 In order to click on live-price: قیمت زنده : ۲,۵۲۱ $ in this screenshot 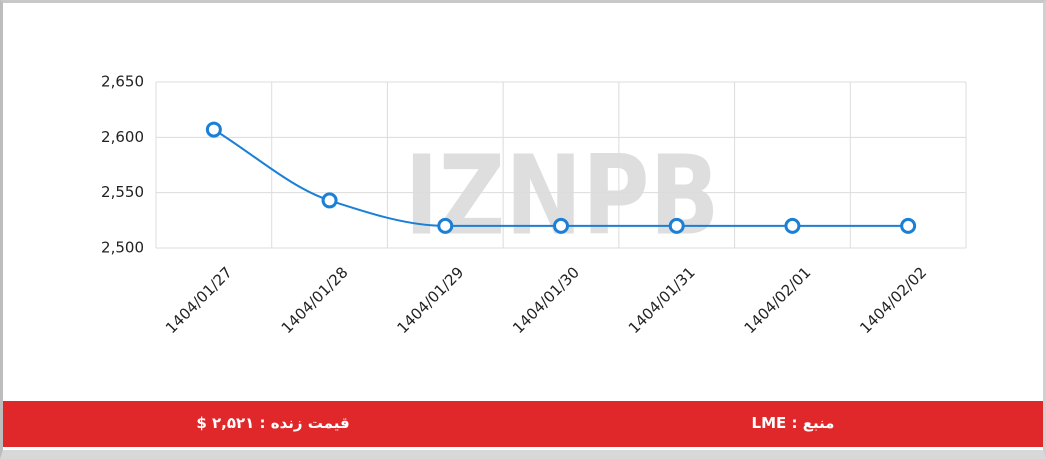, I will do `click(273, 423)`.